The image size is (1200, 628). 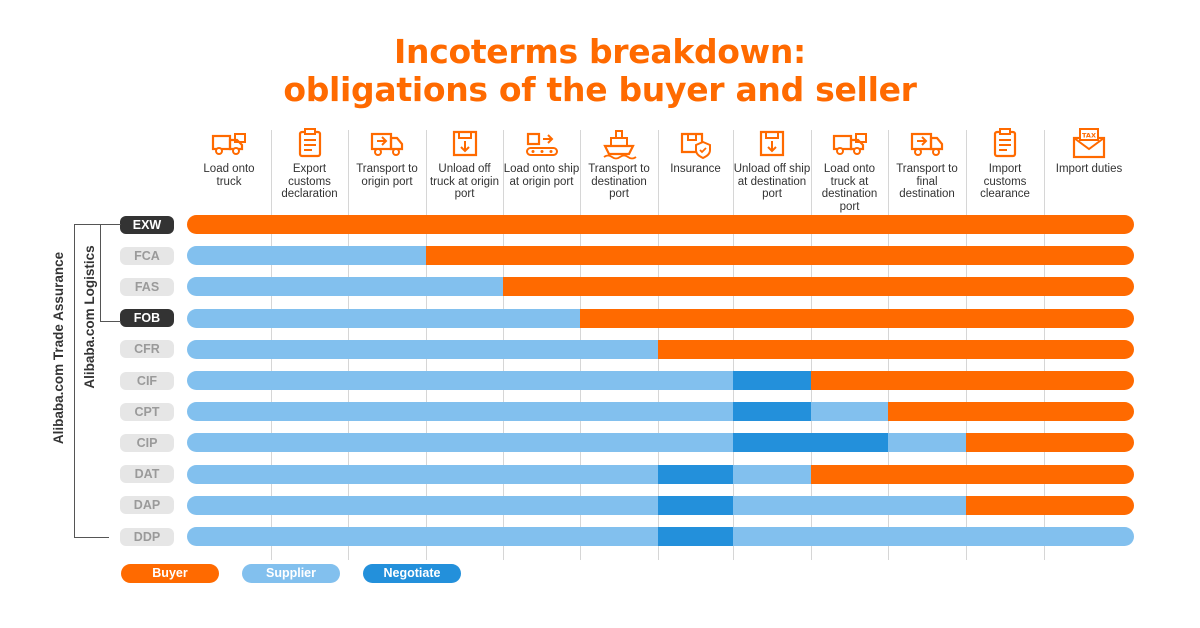 I want to click on title-line-2: obligations of the buyer and seller, so click(x=600, y=89).